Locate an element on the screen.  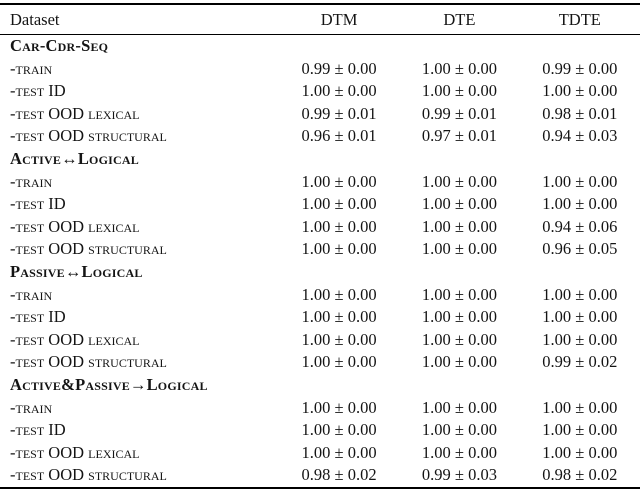
value-tdte: 0.94 ± 0.06 is located at coordinates (580, 226).